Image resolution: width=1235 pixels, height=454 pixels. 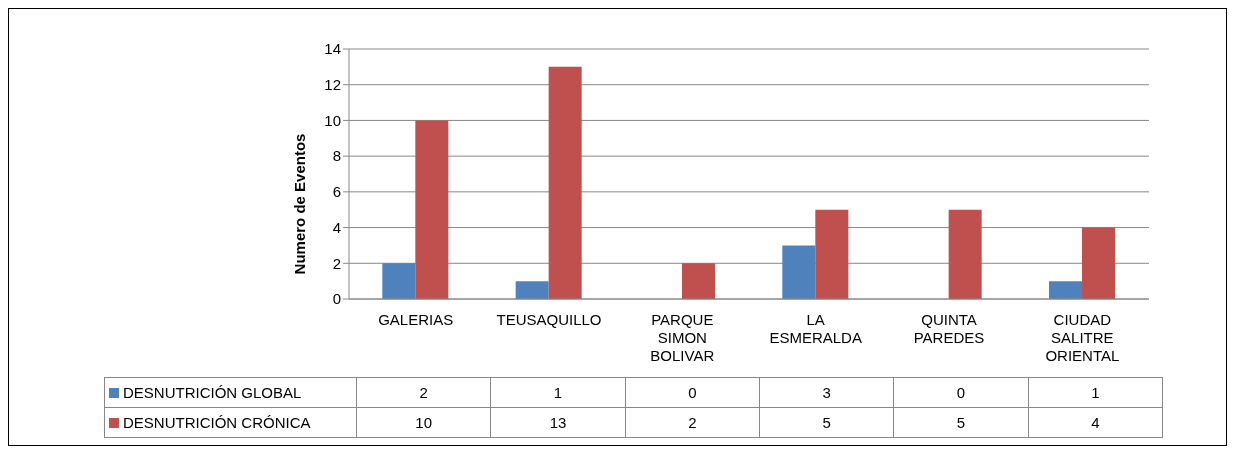 What do you see at coordinates (336, 263) in the screenshot?
I see `y-tick-label: 2` at bounding box center [336, 263].